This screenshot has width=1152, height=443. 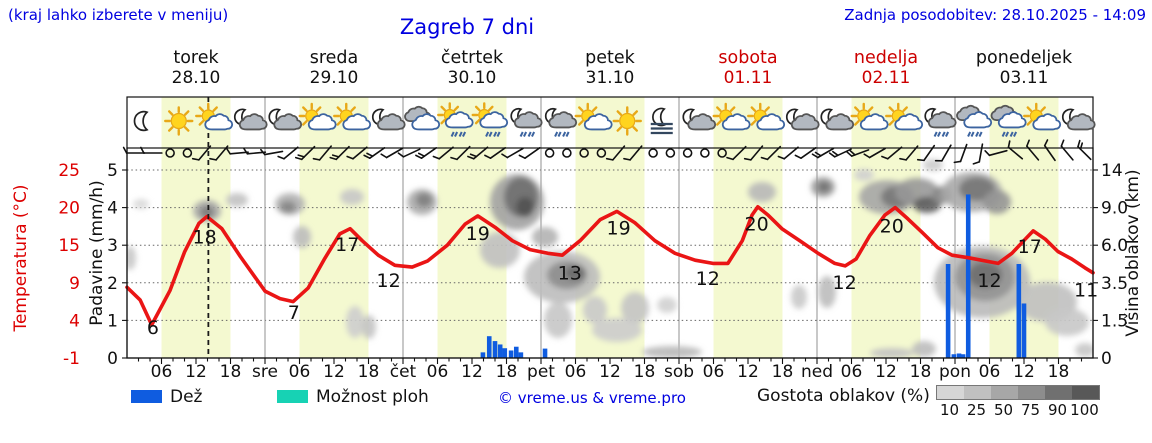 What do you see at coordinates (976, 410) in the screenshot?
I see `cloud-density-scale-value: 25` at bounding box center [976, 410].